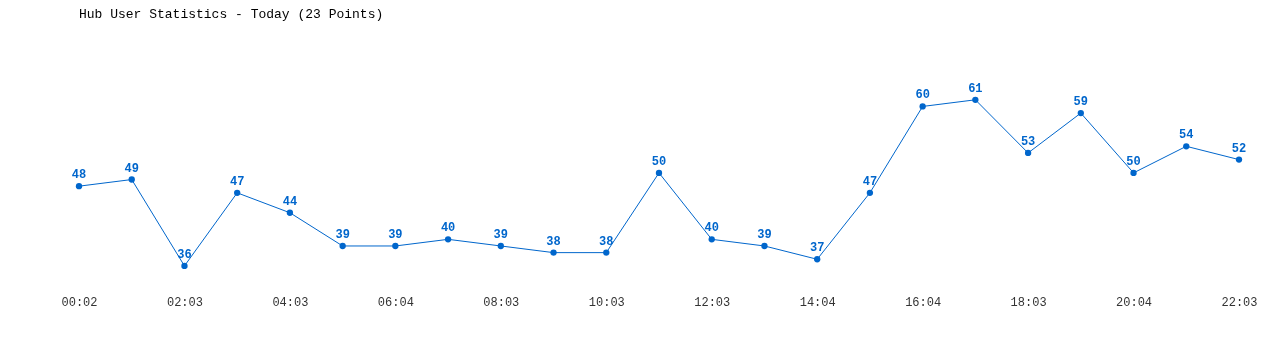  I want to click on x-tick-label: 20:04, so click(1134, 302).